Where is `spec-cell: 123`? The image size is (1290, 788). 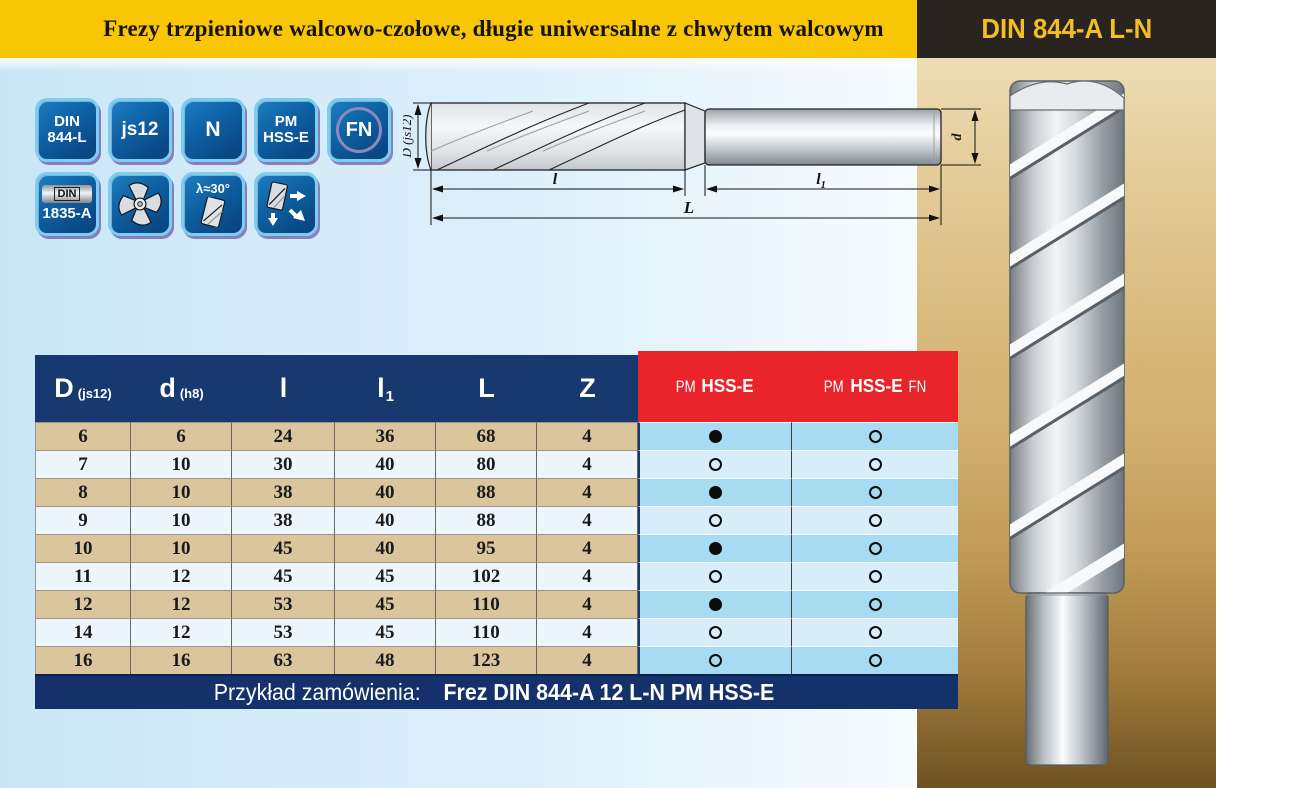
spec-cell: 123 is located at coordinates (486, 660).